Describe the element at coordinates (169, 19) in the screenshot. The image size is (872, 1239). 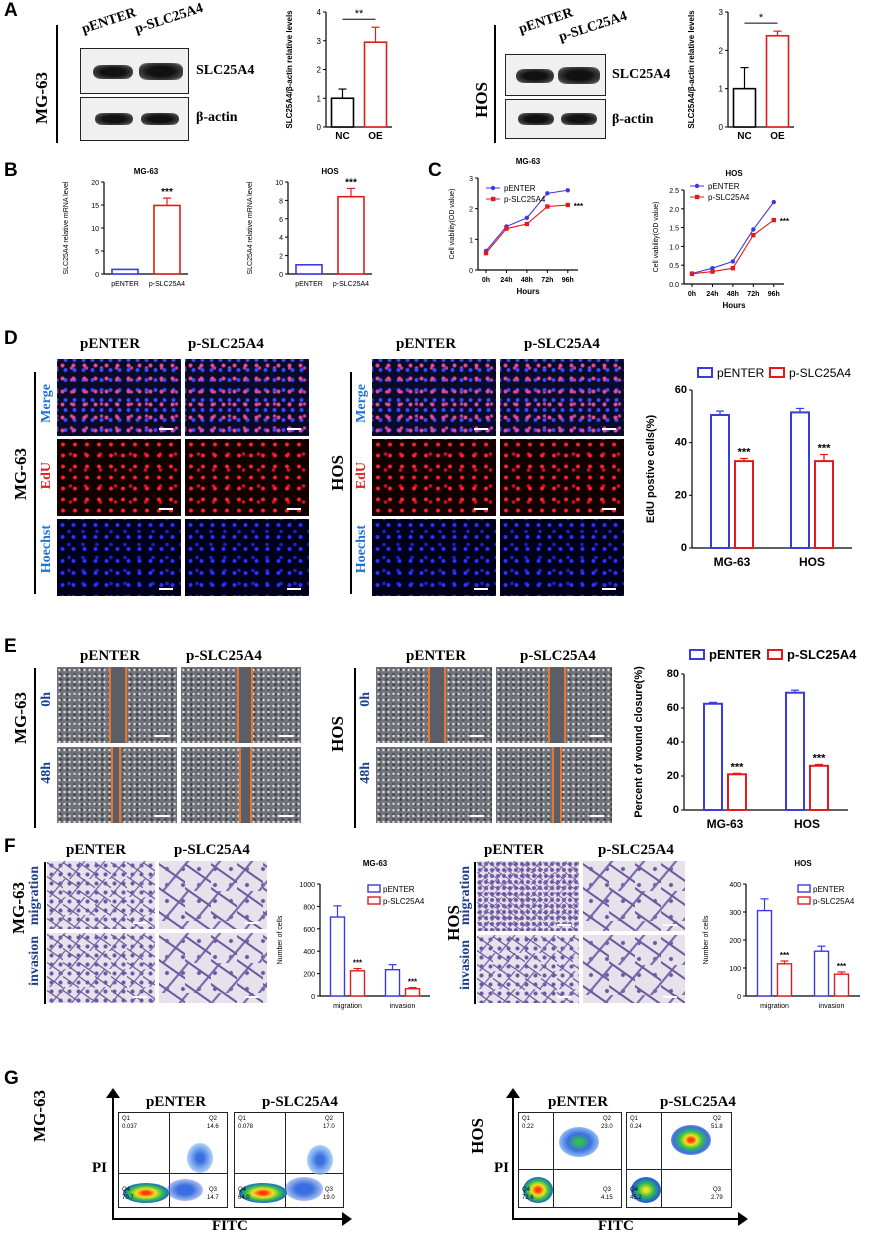
I see `lane-label-p-SLC25A4: p-SLC25A4` at that location.